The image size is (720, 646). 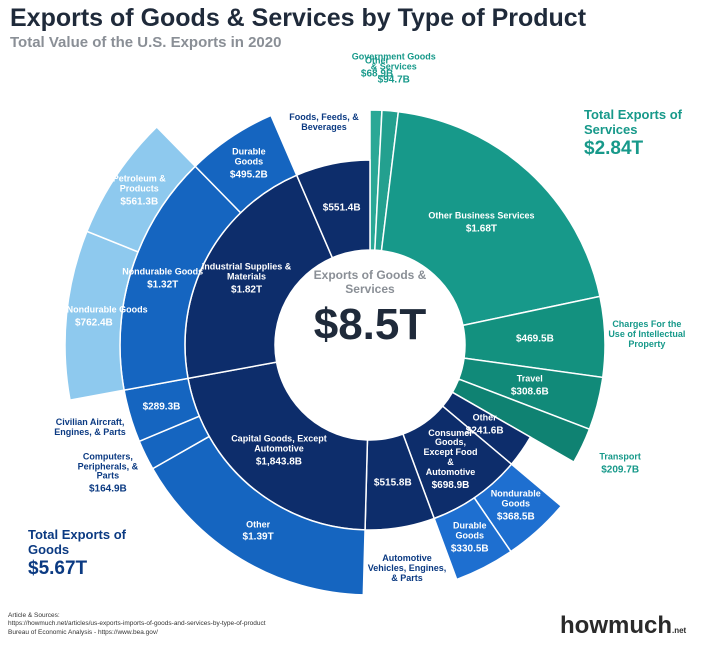 I want to click on group-label: Total Exports of Services $2.84T, so click(x=639, y=133).